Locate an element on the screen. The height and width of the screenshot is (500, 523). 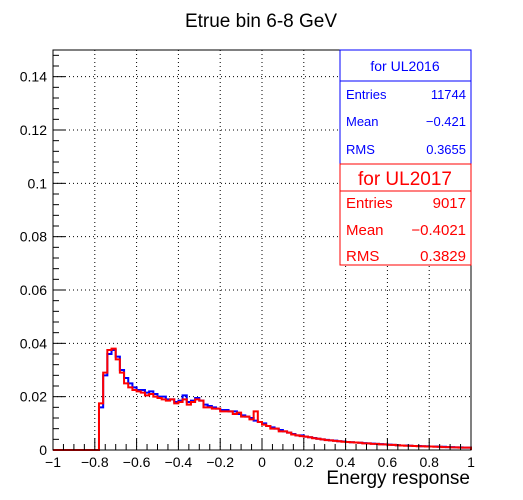
stats-box-title: for UL2017 is located at coordinates (405, 179).